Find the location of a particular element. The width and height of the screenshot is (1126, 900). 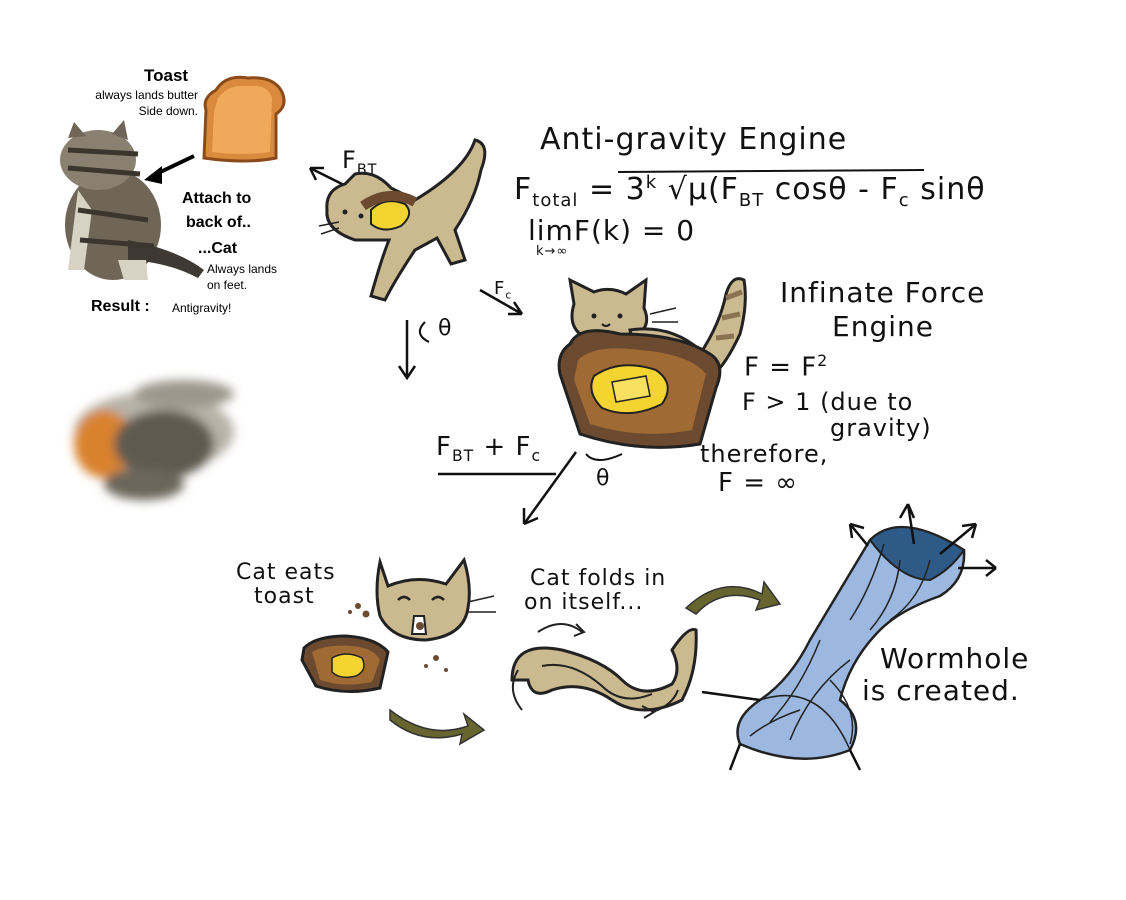

theta-label-1: θ is located at coordinates (445, 328).